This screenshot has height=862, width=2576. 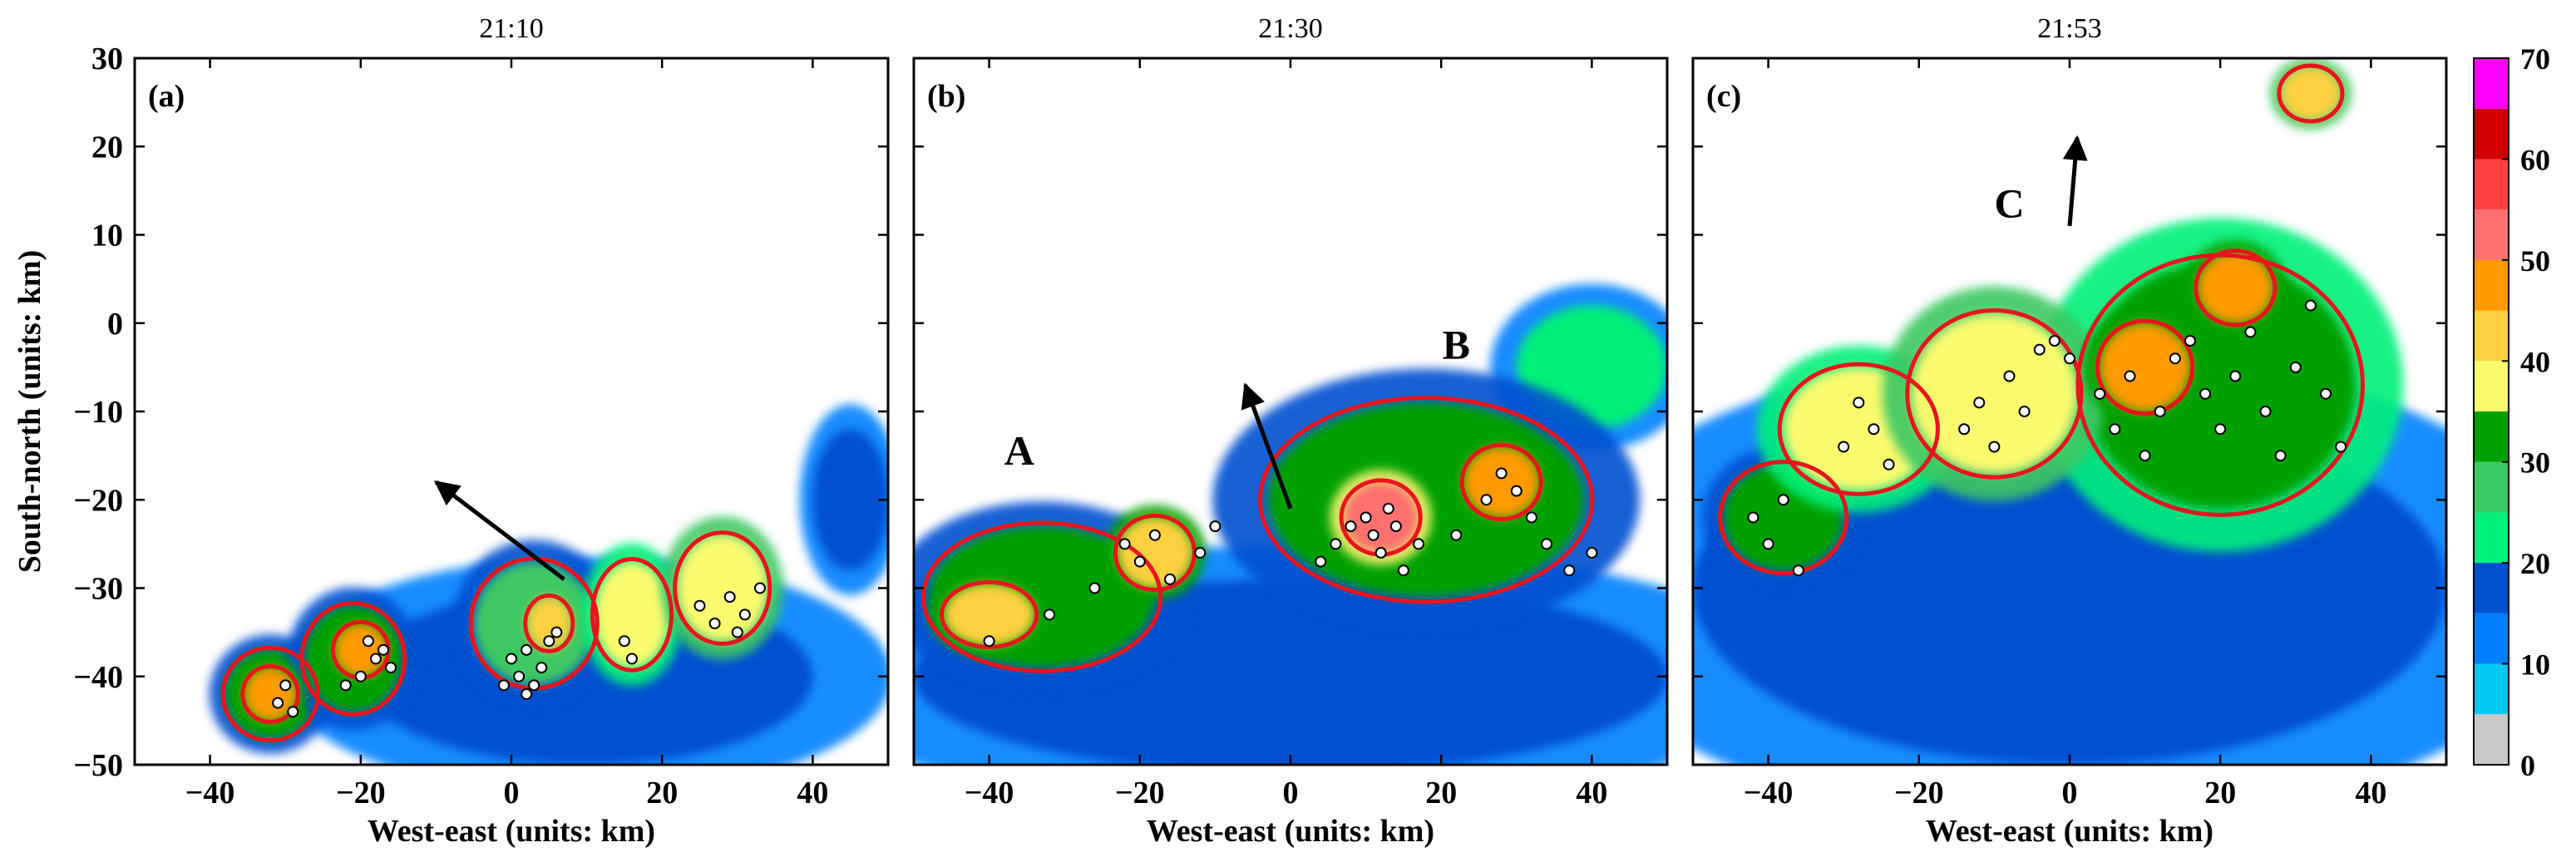 I want to click on panel-b-letter: (b), so click(x=946, y=96).